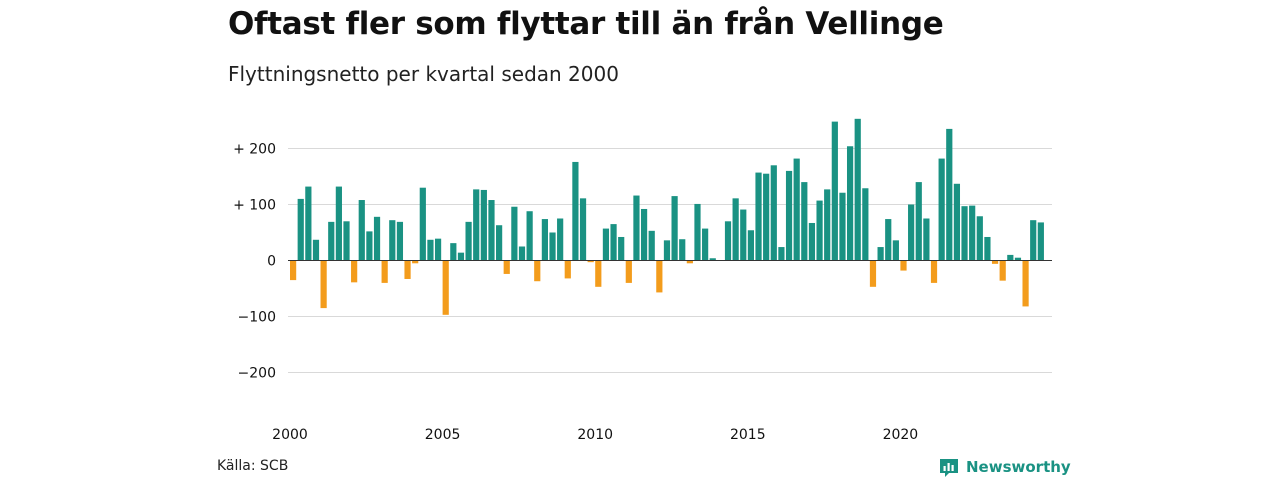  What do you see at coordinates (290, 435) in the screenshot?
I see `x-tick-label: 2000` at bounding box center [290, 435].